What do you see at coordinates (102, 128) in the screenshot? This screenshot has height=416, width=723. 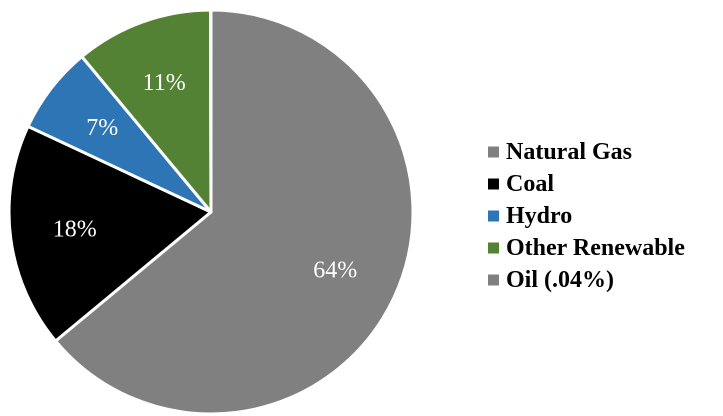 I see `slice-label-hydro: 7%` at bounding box center [102, 128].